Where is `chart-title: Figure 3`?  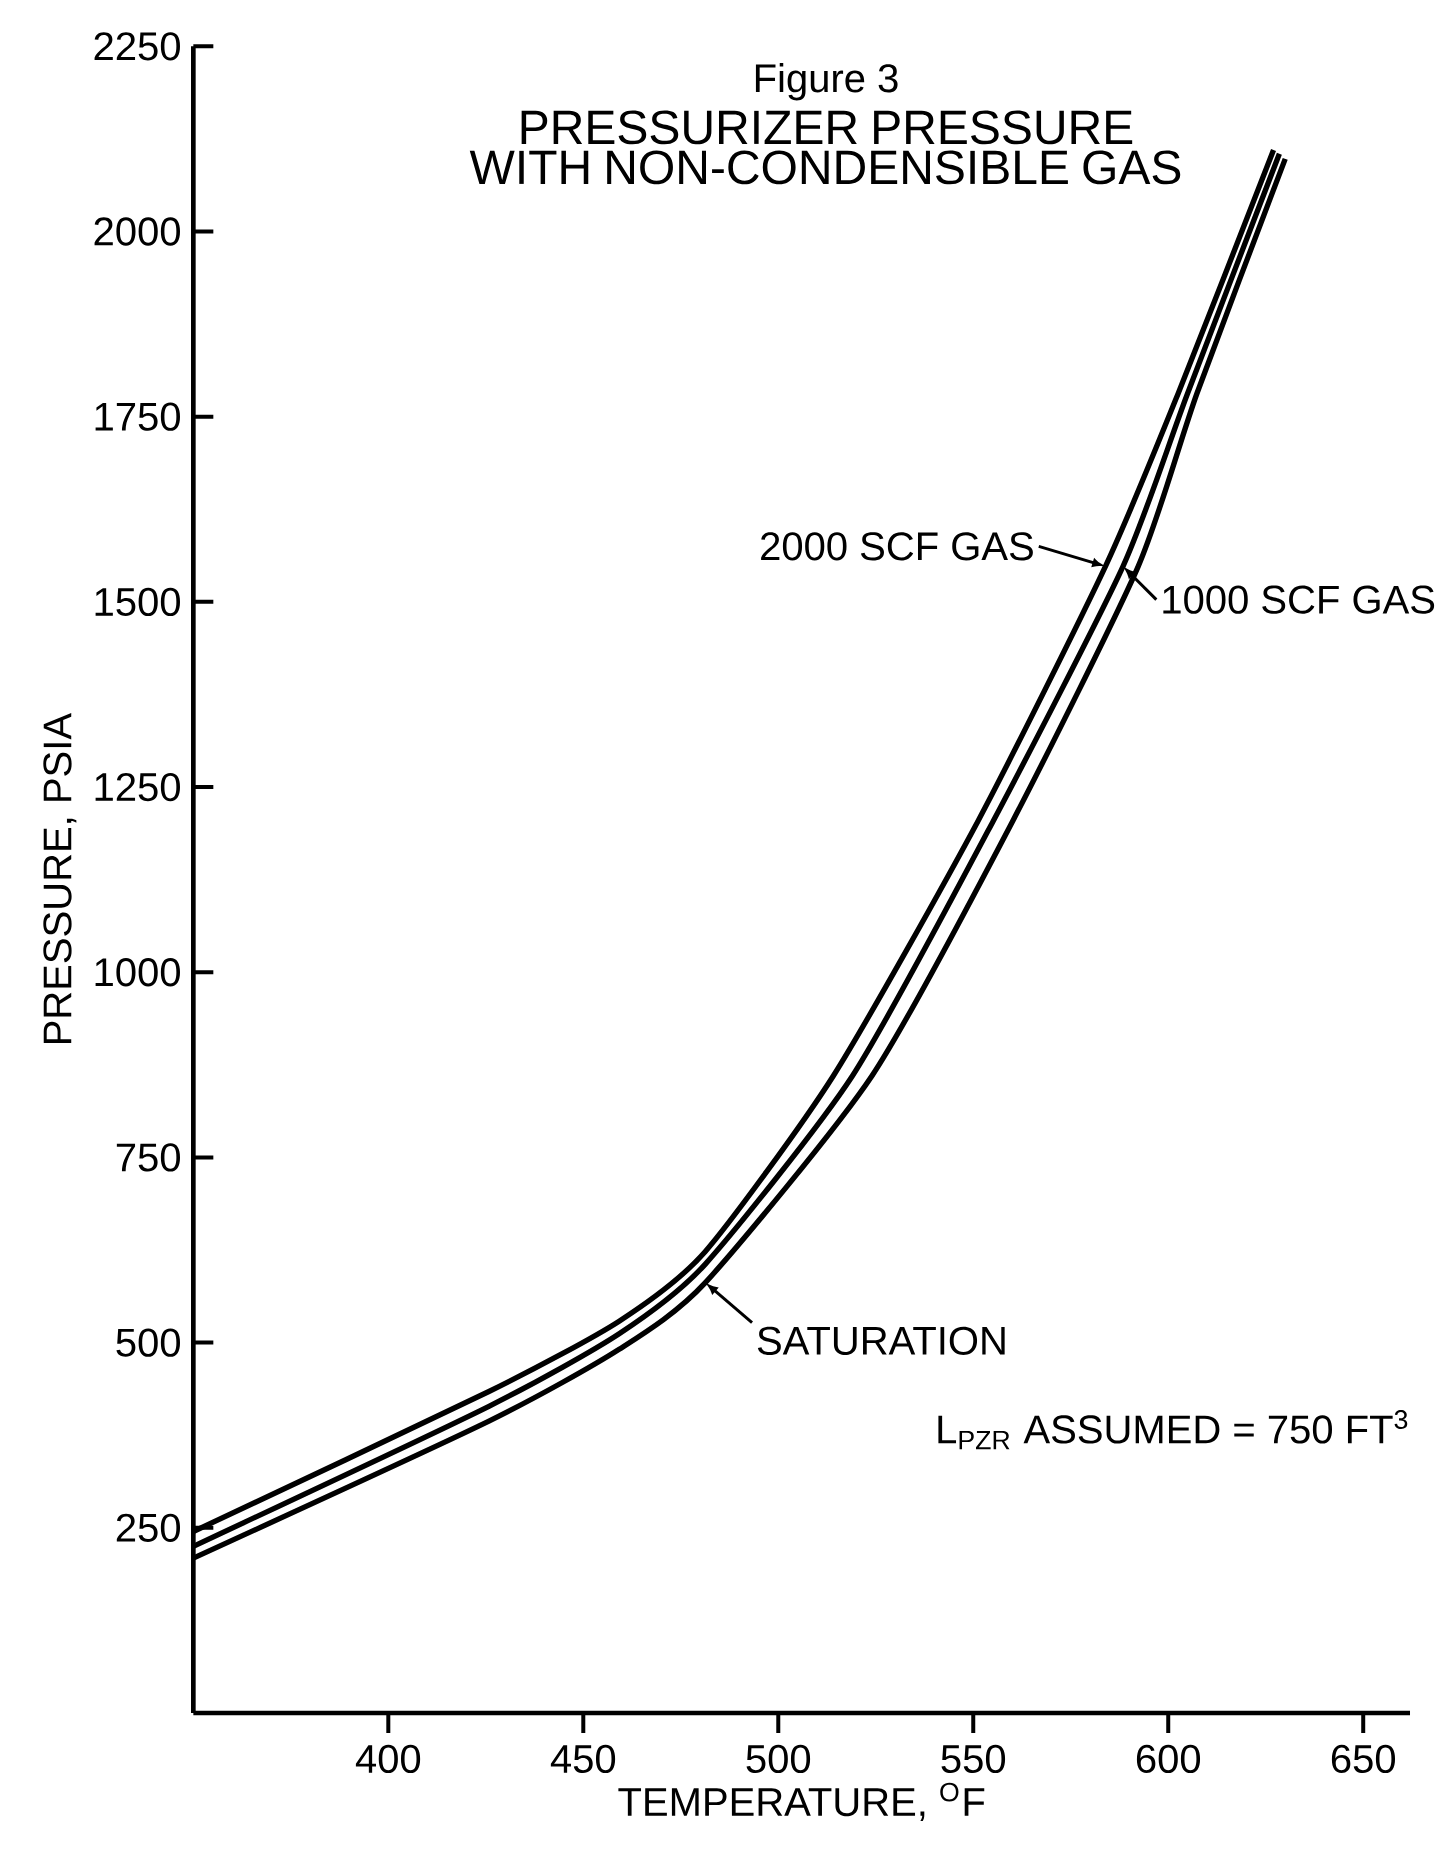
chart-title: Figure 3 is located at coordinates (826, 82).